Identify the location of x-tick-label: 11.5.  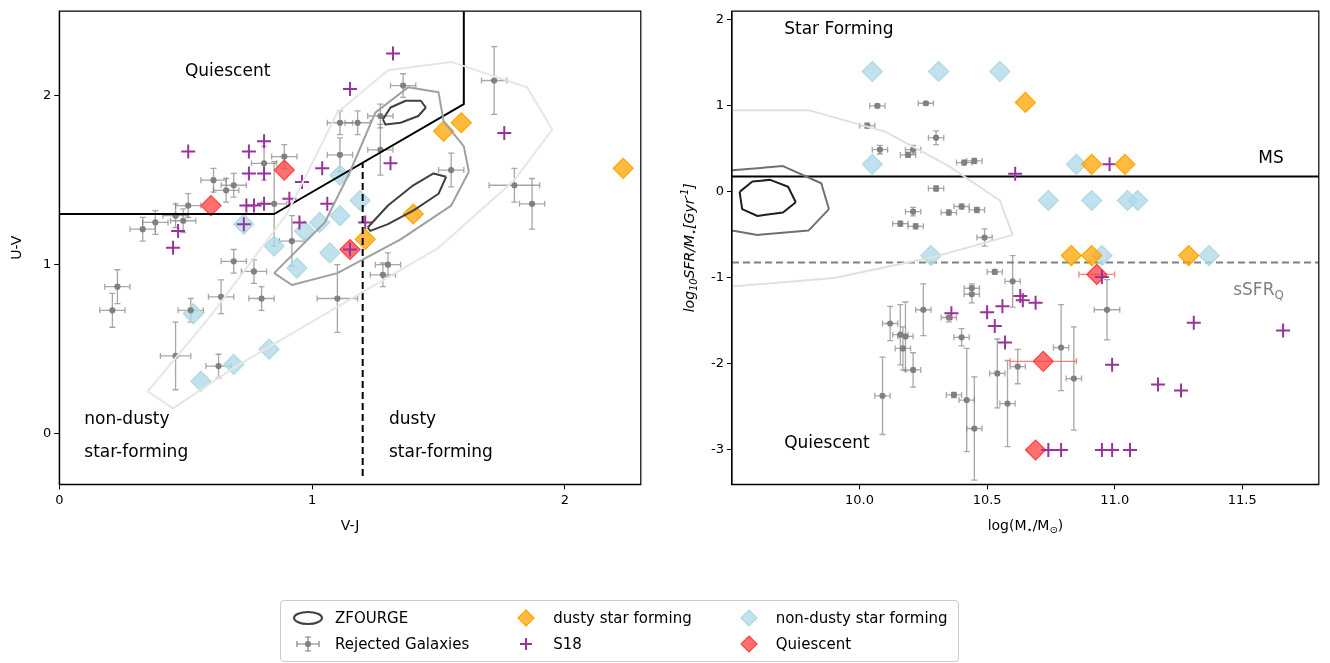
(1242, 499).